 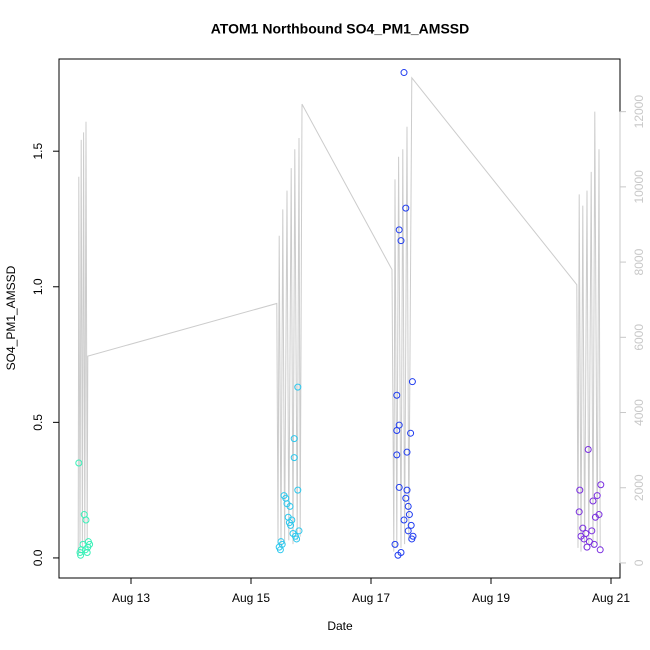 What do you see at coordinates (340, 626) in the screenshot?
I see `x-axis-label: Date` at bounding box center [340, 626].